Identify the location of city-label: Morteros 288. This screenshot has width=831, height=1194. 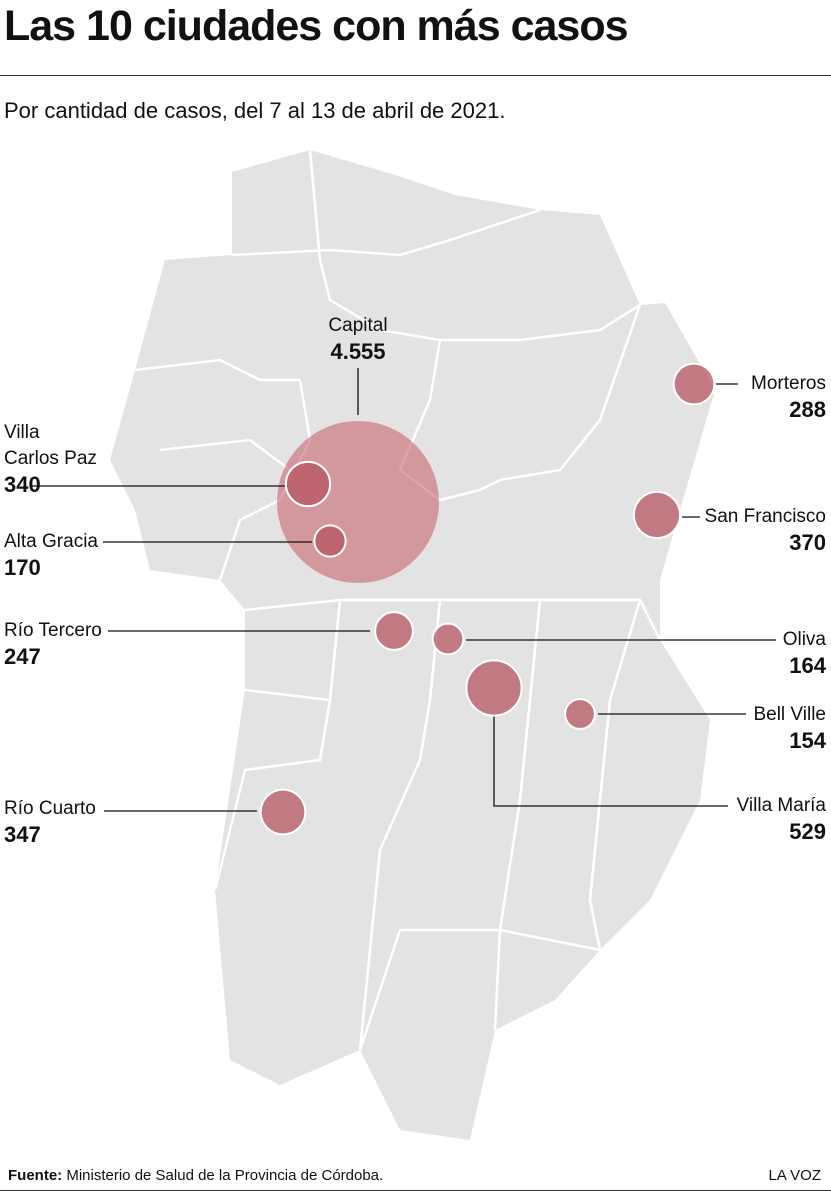
(788, 397).